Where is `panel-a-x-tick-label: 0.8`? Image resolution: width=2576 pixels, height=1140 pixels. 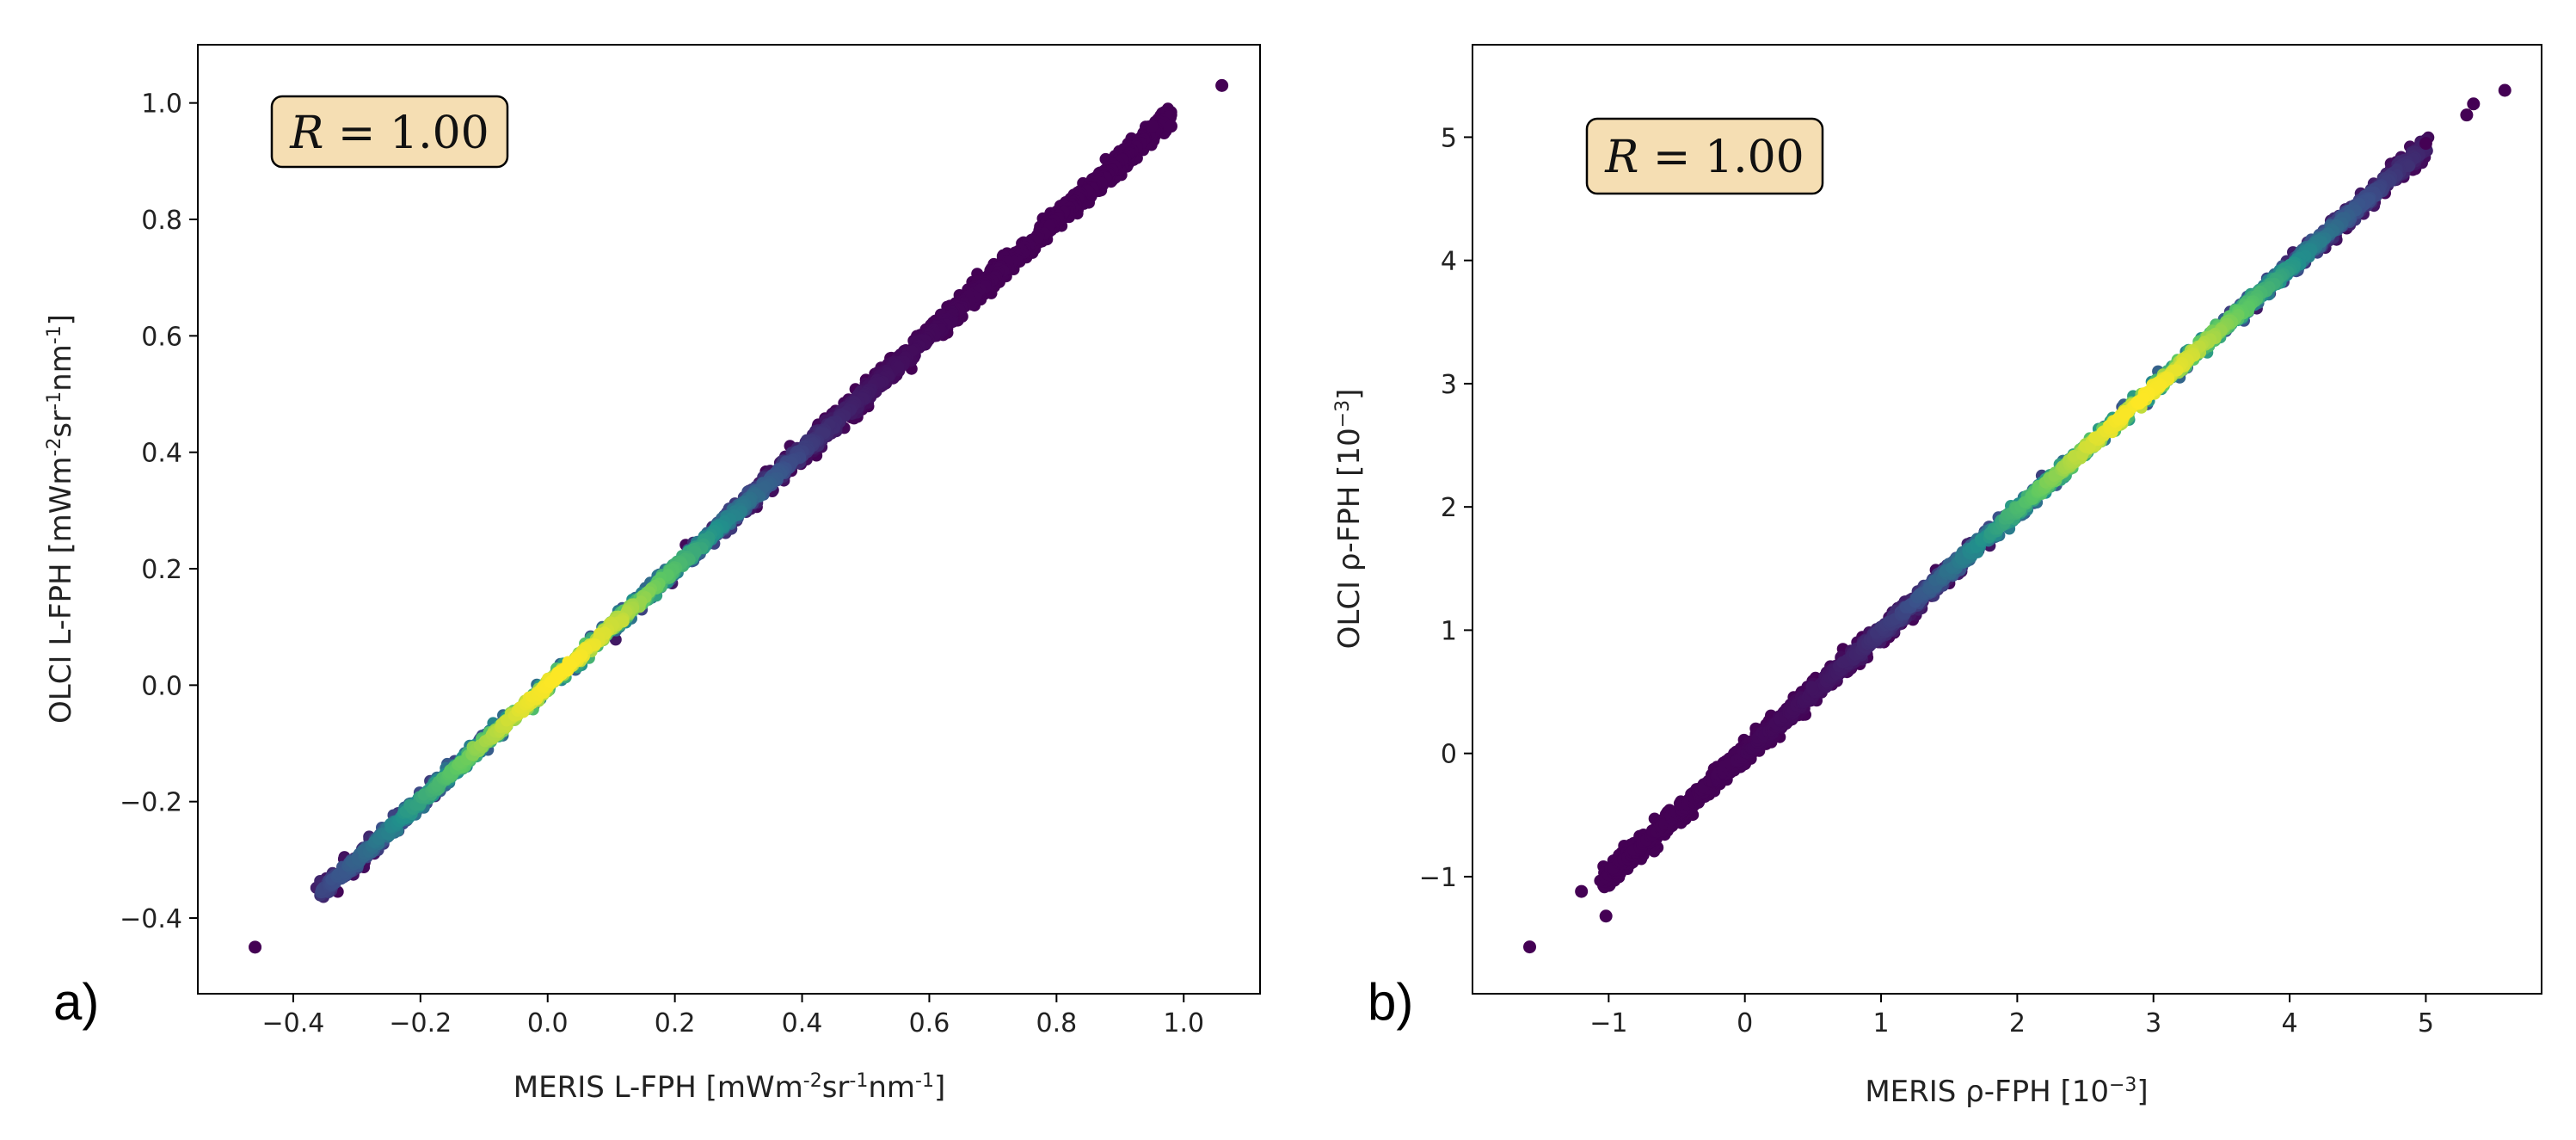 panel-a-x-tick-label: 0.8 is located at coordinates (1056, 1023).